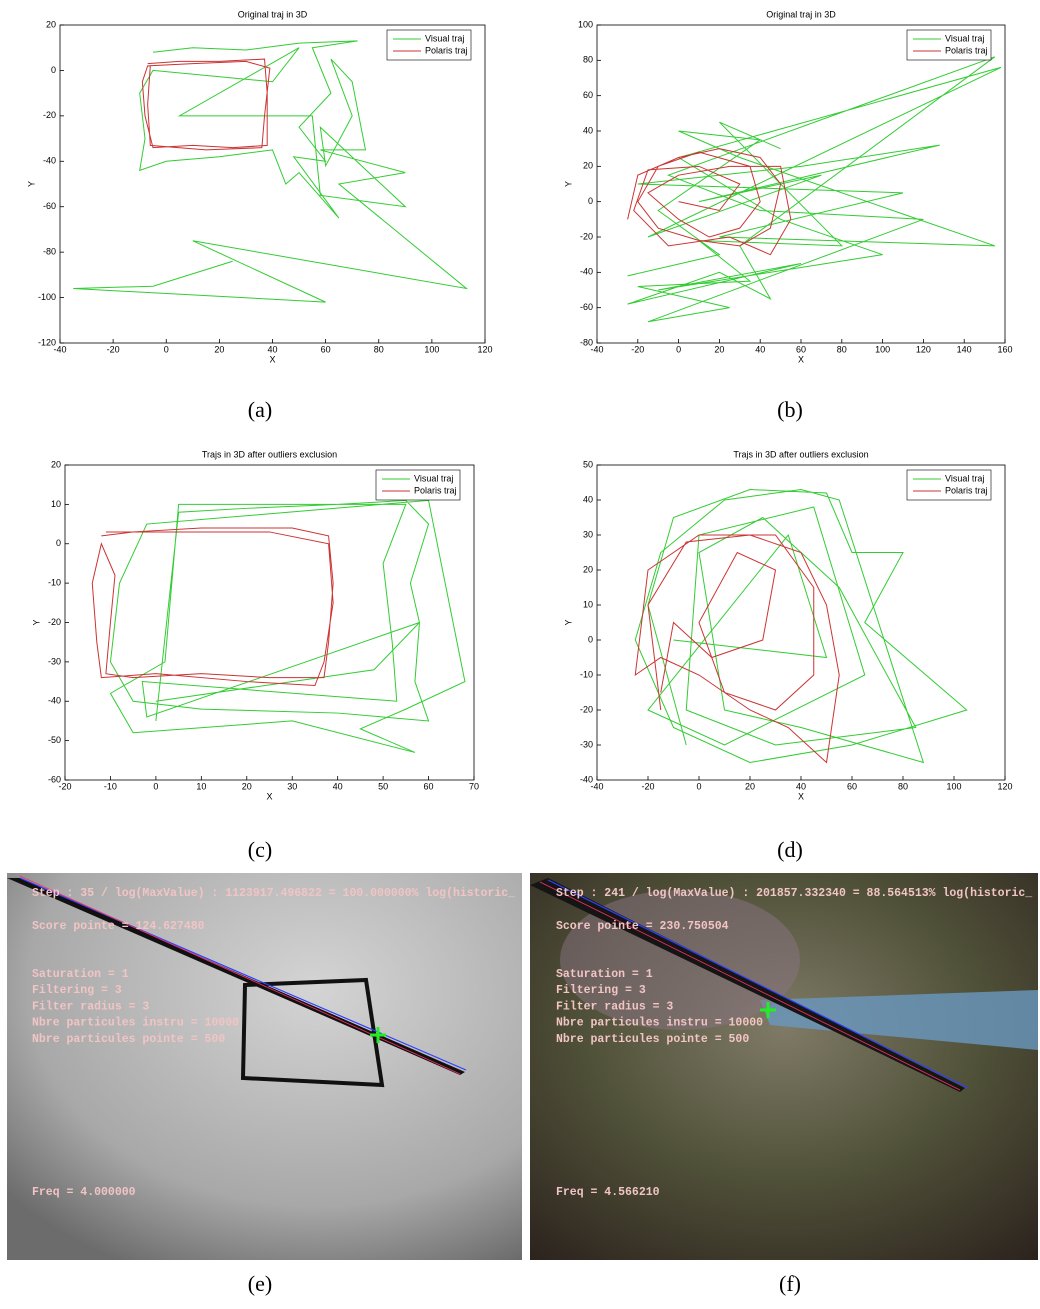 This screenshot has width=1040, height=1309. What do you see at coordinates (264, 1066) in the screenshot?
I see `photo-e` at bounding box center [264, 1066].